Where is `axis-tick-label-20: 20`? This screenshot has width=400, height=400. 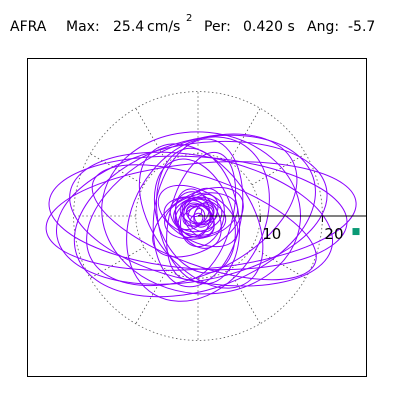 axis-tick-label-20: 20 is located at coordinates (333, 234).